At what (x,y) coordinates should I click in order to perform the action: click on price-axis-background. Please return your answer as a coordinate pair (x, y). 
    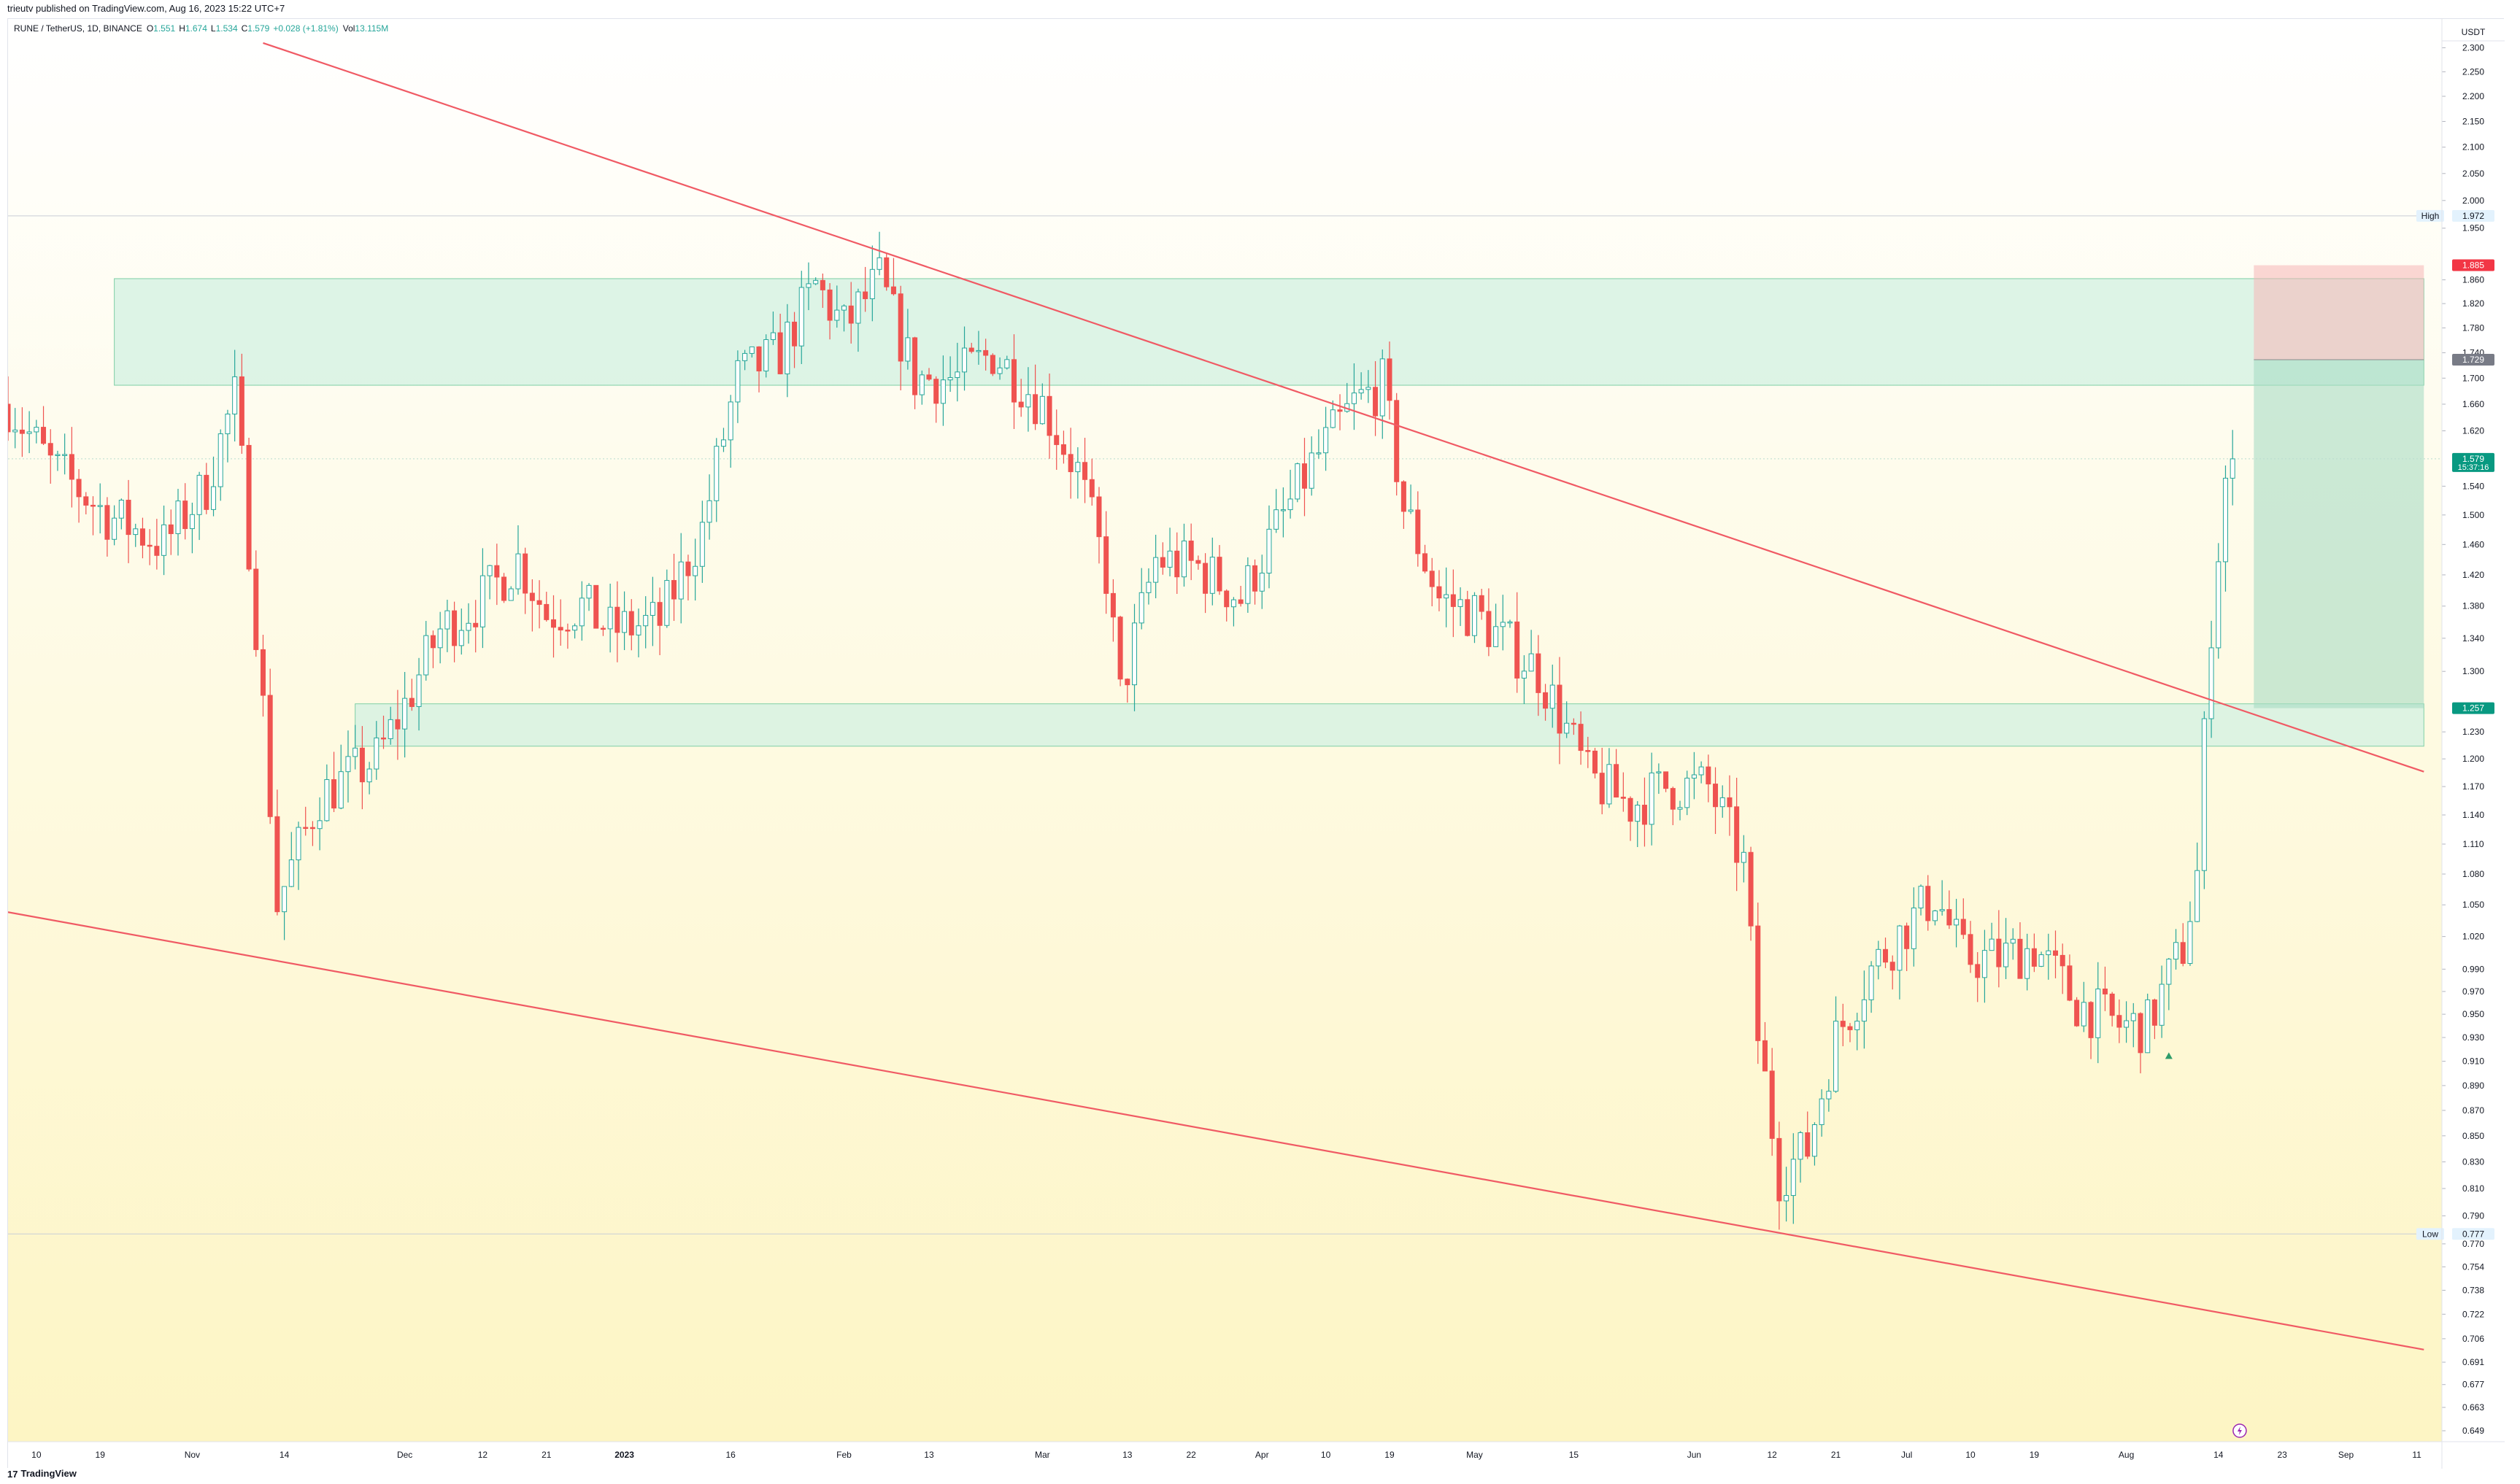
    Looking at the image, I should click on (2473, 744).